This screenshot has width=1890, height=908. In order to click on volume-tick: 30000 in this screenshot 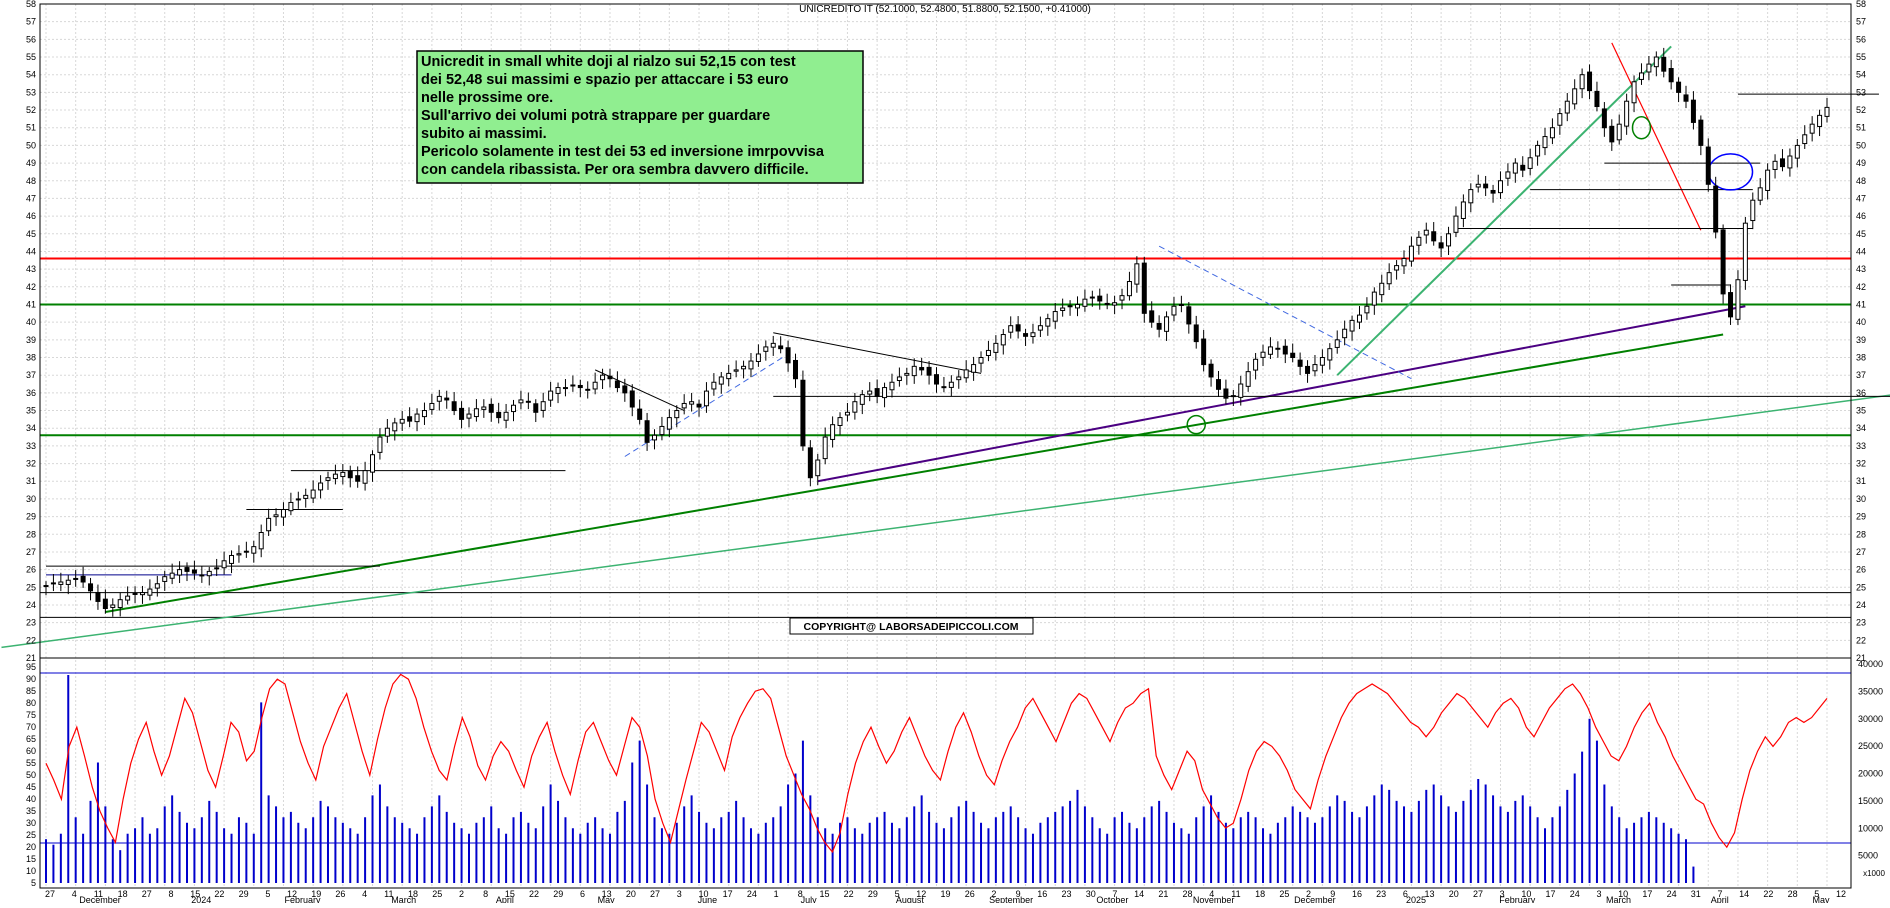, I will do `click(1870, 719)`.